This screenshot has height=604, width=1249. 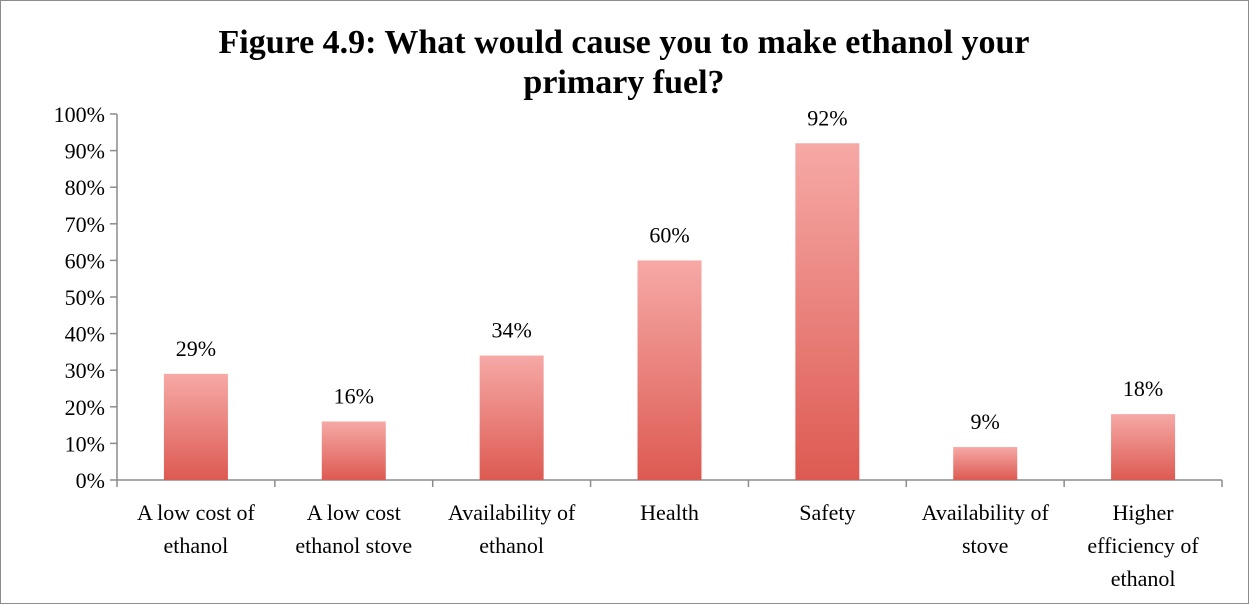 What do you see at coordinates (85, 187) in the screenshot?
I see `y-tick-label: 80%` at bounding box center [85, 187].